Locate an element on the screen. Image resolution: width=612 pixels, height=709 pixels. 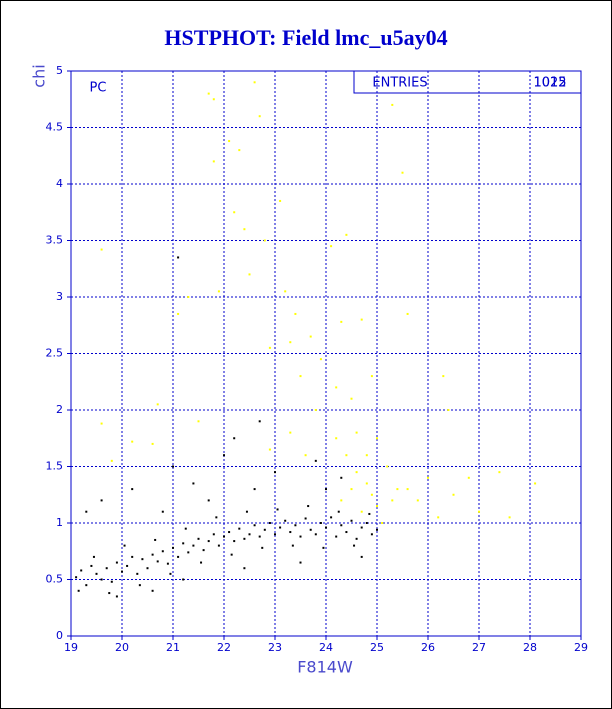
y-tick-label: 4 is located at coordinates (59, 183).